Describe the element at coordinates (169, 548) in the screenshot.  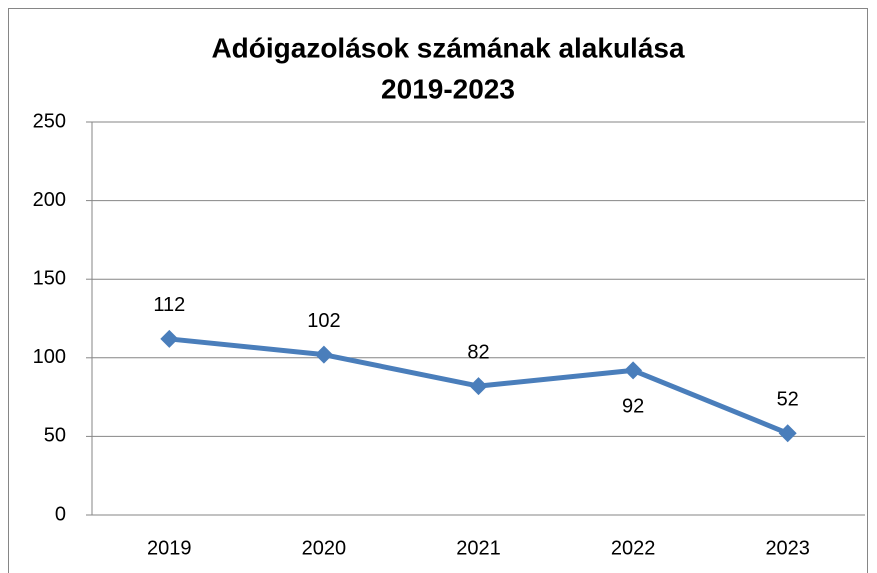
I see `x-tick-label: 2019` at that location.